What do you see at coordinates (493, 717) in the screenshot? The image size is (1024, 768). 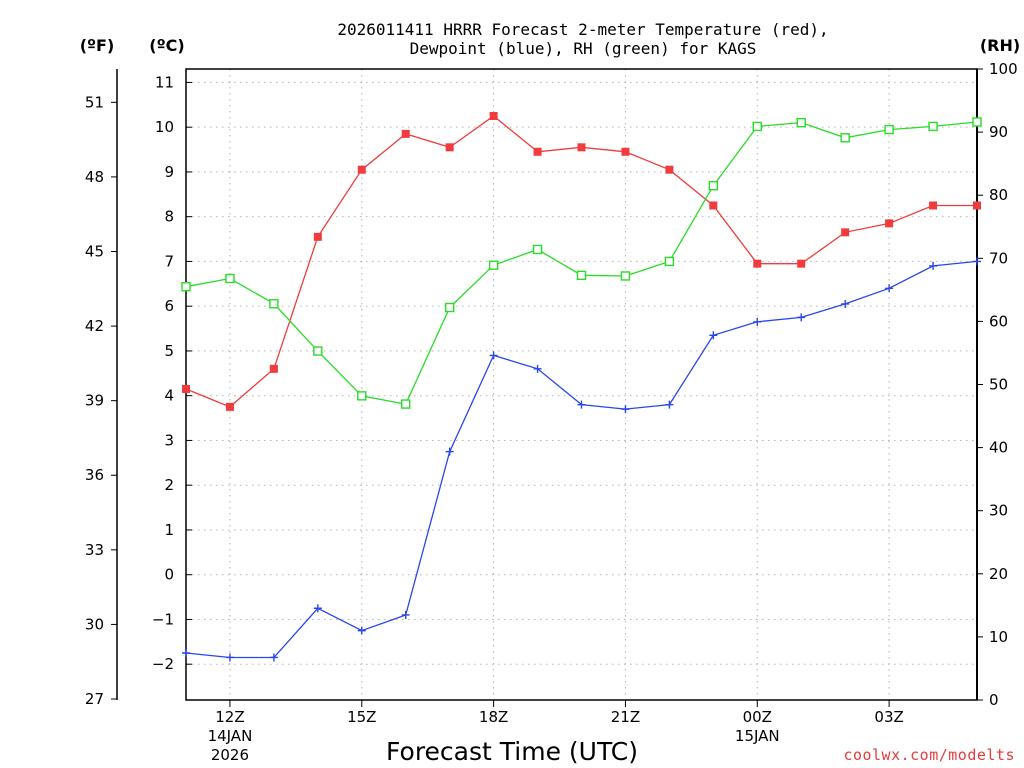 I see `time-tick-label: 18Z` at bounding box center [493, 717].